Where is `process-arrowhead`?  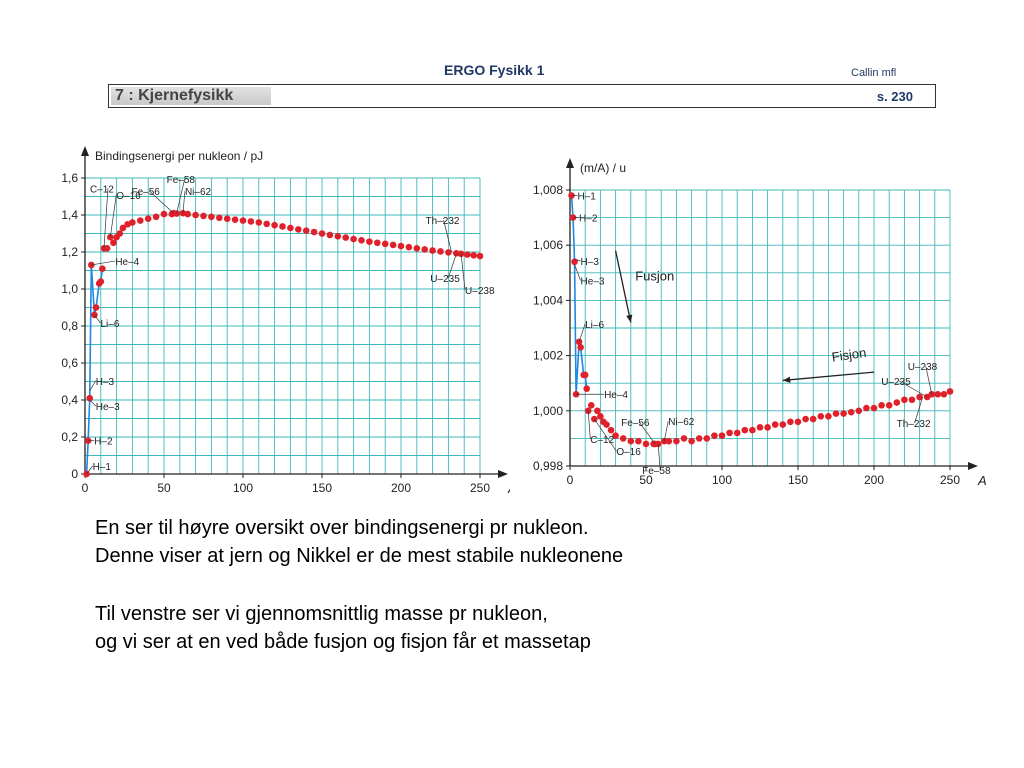 process-arrowhead is located at coordinates (629, 318).